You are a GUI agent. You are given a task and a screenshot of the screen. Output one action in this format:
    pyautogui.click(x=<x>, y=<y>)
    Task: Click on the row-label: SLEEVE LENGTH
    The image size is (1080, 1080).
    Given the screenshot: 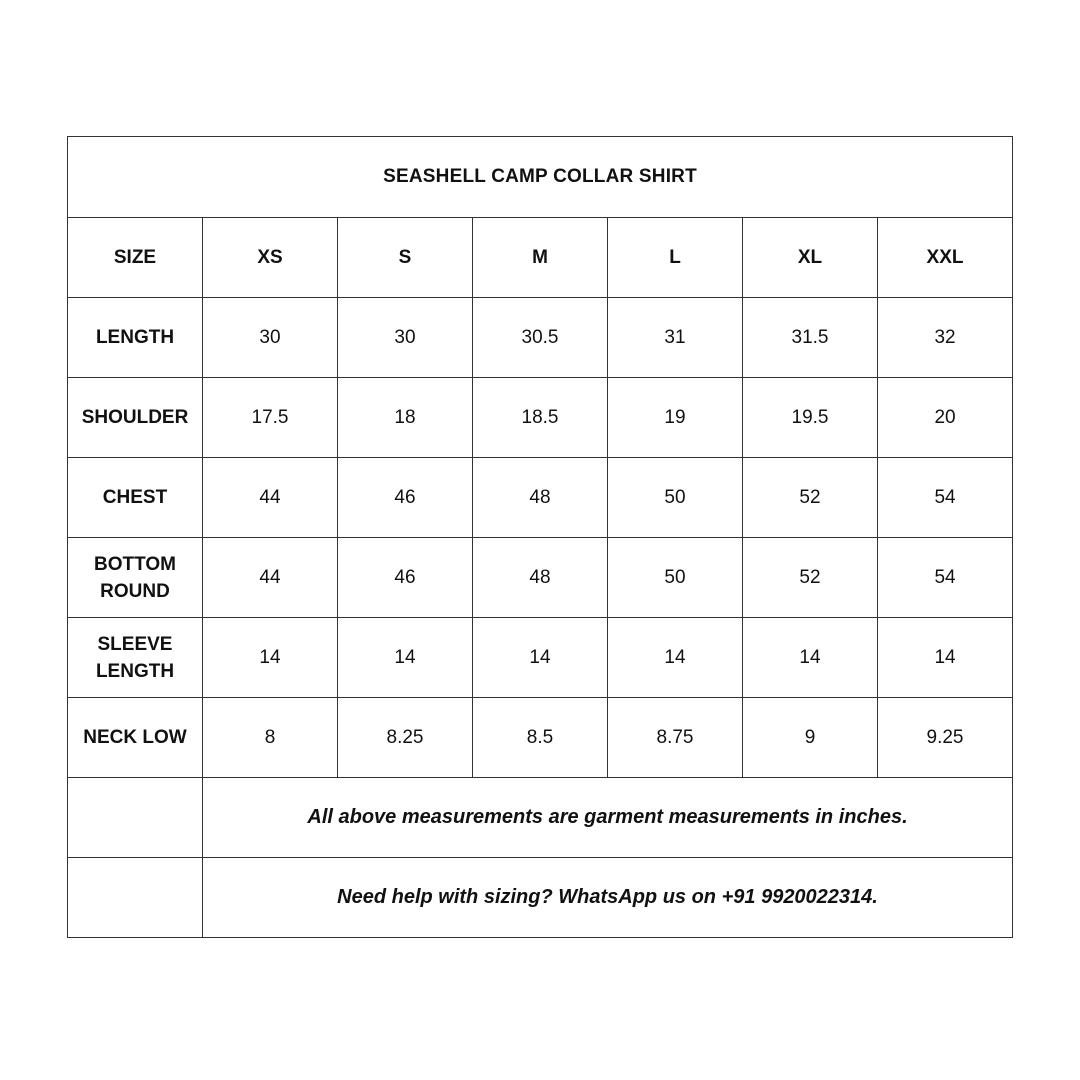 What is the action you would take?
    pyautogui.click(x=135, y=657)
    